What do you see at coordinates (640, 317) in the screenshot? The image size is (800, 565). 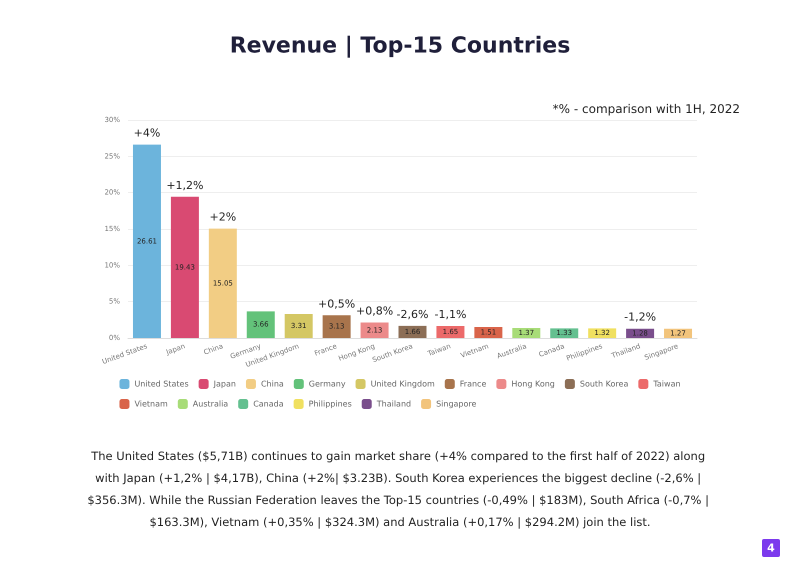 I see `annotation: -1,2%` at bounding box center [640, 317].